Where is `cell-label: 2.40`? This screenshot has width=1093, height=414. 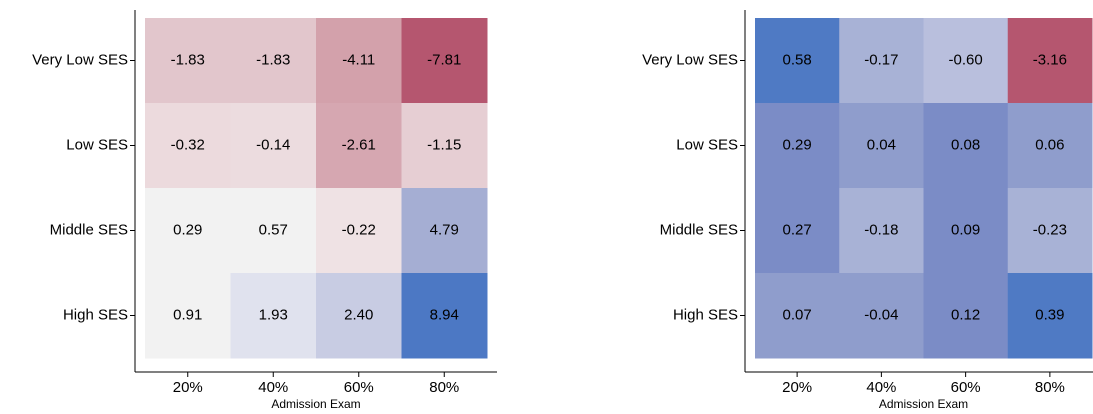
cell-label: 2.40 is located at coordinates (358, 314).